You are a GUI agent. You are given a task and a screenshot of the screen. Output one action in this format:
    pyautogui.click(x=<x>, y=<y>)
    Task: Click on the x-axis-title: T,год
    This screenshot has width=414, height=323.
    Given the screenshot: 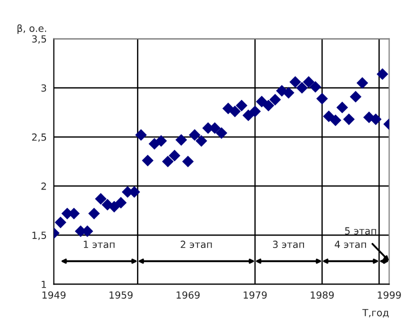 What is the action you would take?
    pyautogui.click(x=375, y=313)
    